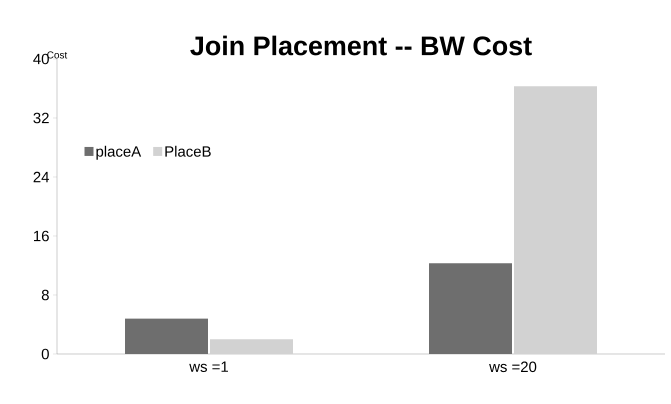 The image size is (671, 404). I want to click on x-tick-label: ws =20, so click(512, 367).